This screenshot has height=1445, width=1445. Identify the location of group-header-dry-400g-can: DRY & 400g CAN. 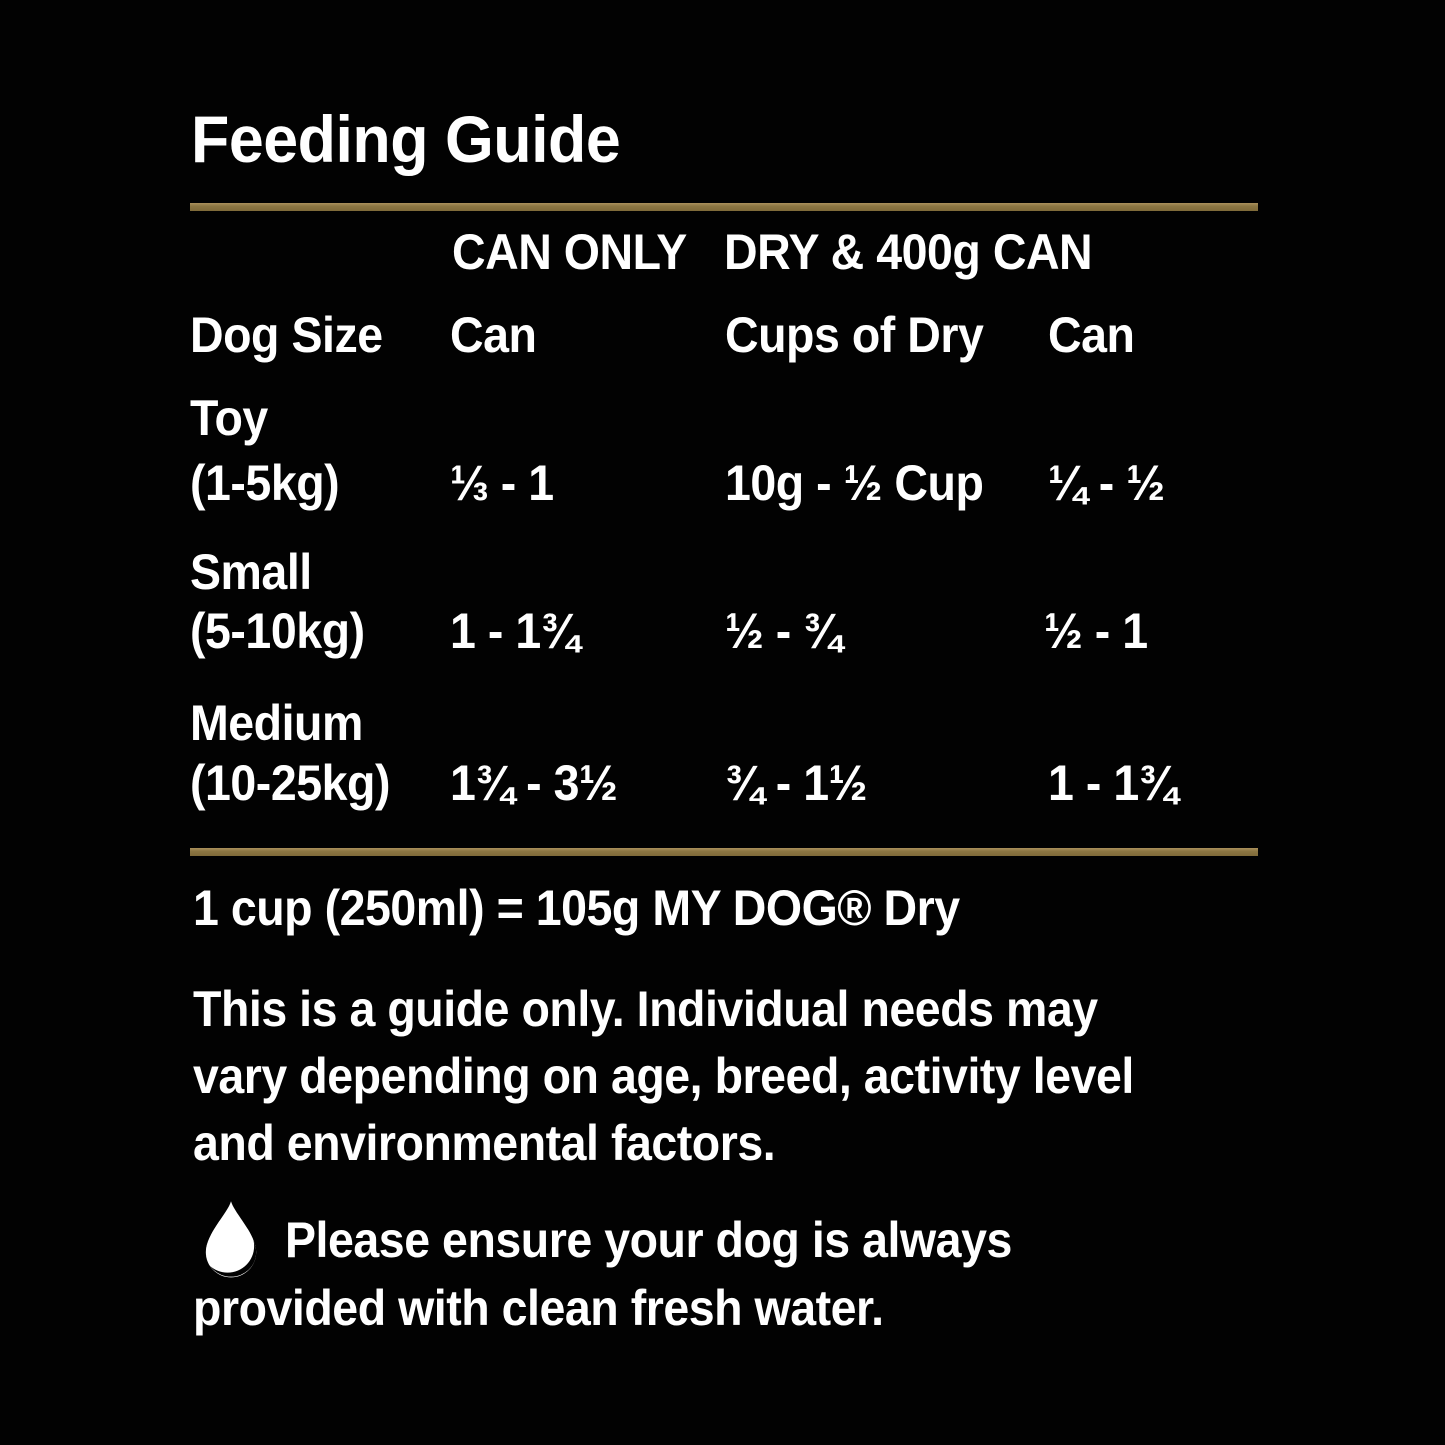
(908, 252).